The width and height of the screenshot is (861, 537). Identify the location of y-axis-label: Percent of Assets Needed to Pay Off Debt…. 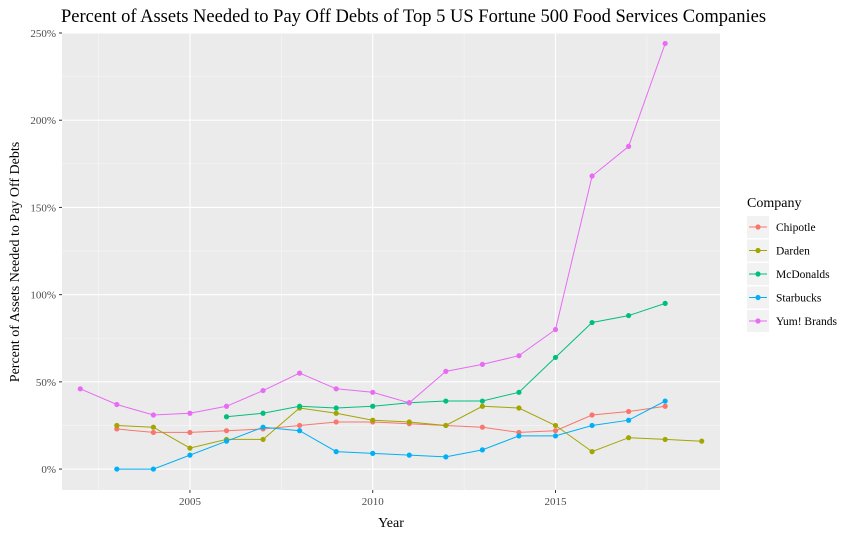
(15, 262).